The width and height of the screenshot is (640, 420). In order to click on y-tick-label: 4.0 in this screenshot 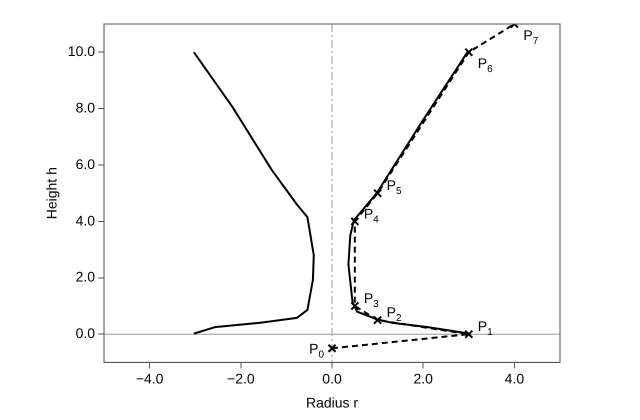, I will do `click(86, 220)`.